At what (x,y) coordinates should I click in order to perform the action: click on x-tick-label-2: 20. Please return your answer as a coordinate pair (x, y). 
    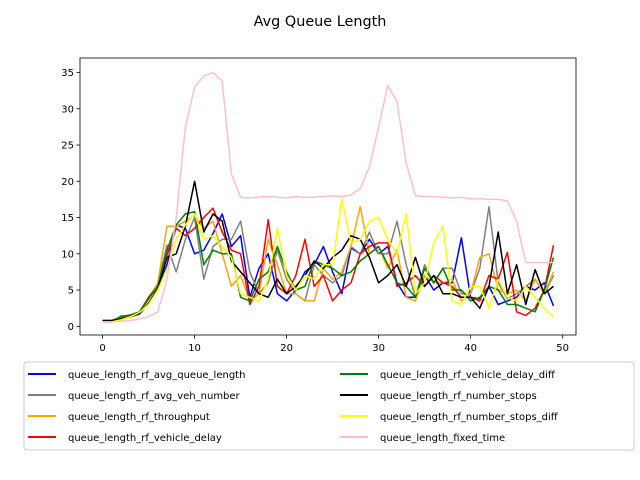
    Looking at the image, I should click on (286, 348).